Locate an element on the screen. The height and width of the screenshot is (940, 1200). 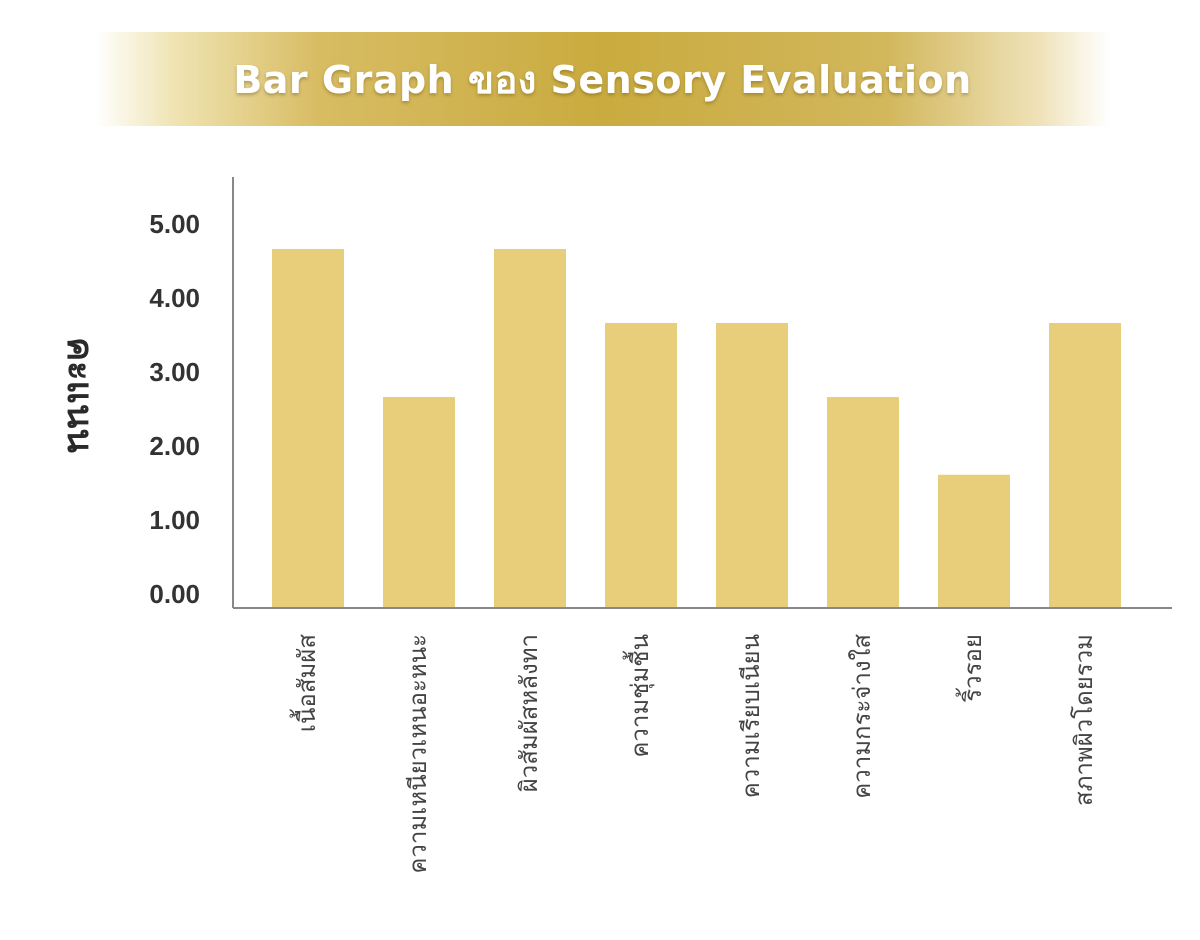
title-banner: Bar Graph ของ Sensory Evaluation is located at coordinates (602, 79).